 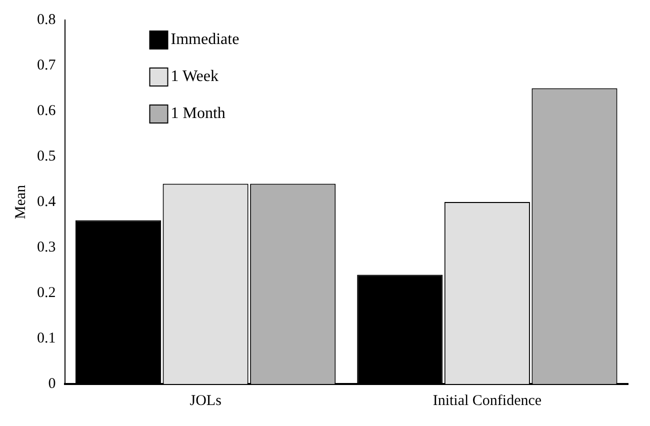 What do you see at coordinates (46, 110) in the screenshot?
I see `y-tick-label: 0.6` at bounding box center [46, 110].